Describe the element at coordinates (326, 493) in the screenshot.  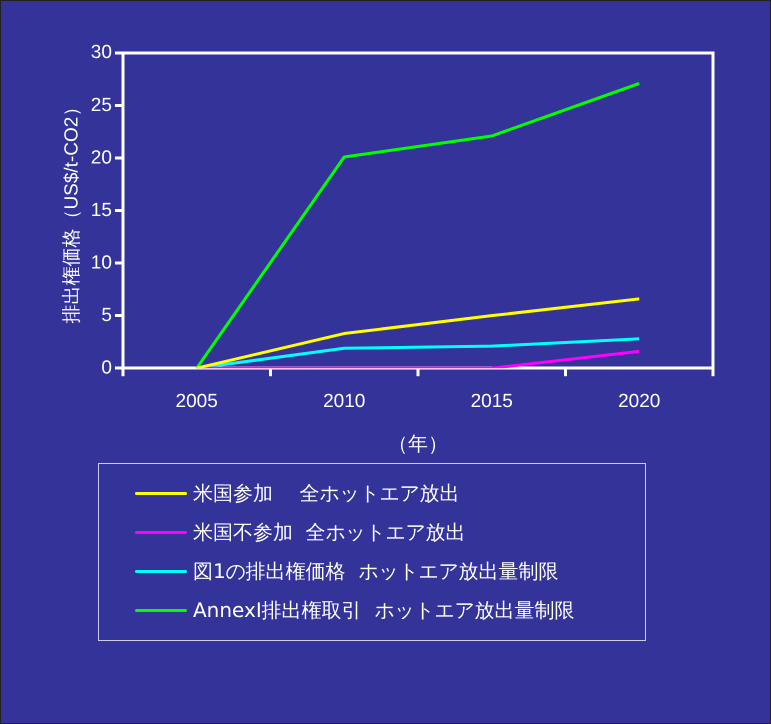
I see `legend-label: 米国参加 全ホットエア放出` at that location.